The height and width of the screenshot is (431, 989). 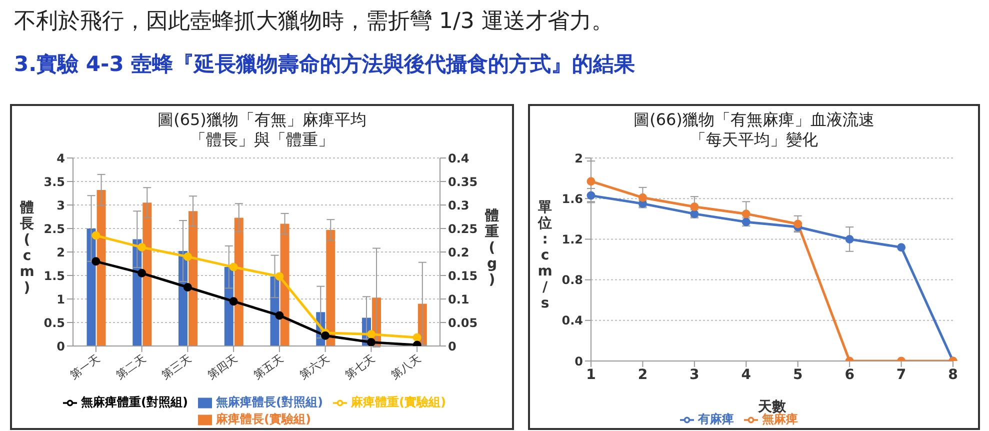 I want to click on x-tick-label: 第四天, so click(x=222, y=367).